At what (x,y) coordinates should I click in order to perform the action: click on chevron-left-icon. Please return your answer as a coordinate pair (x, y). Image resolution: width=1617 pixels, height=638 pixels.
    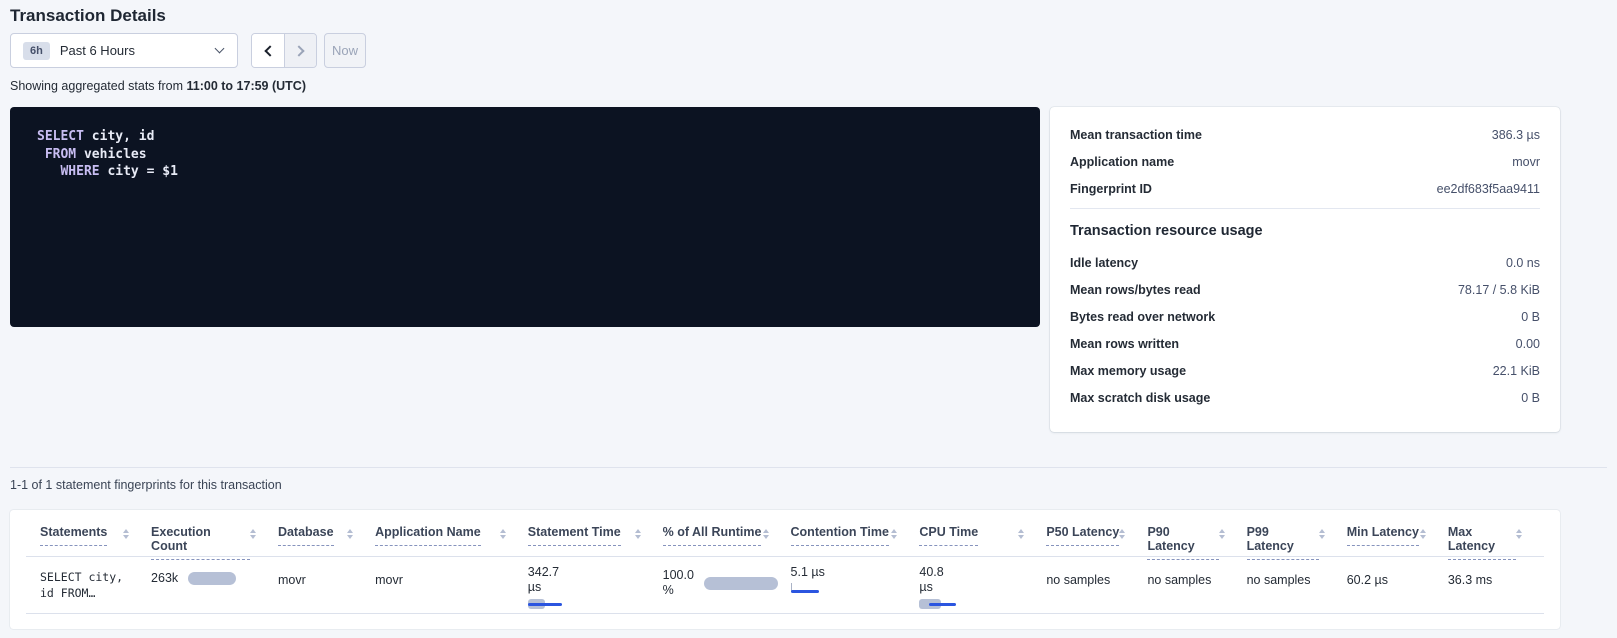
    Looking at the image, I should click on (269, 50).